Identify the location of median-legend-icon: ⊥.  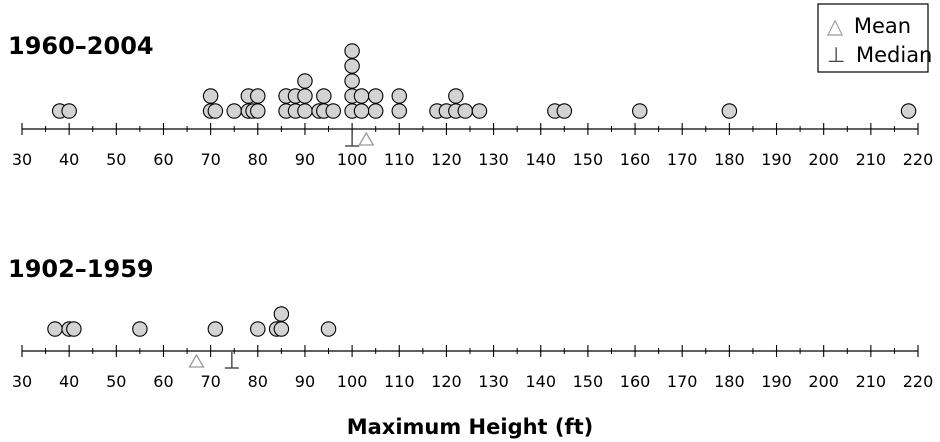
(836, 55).